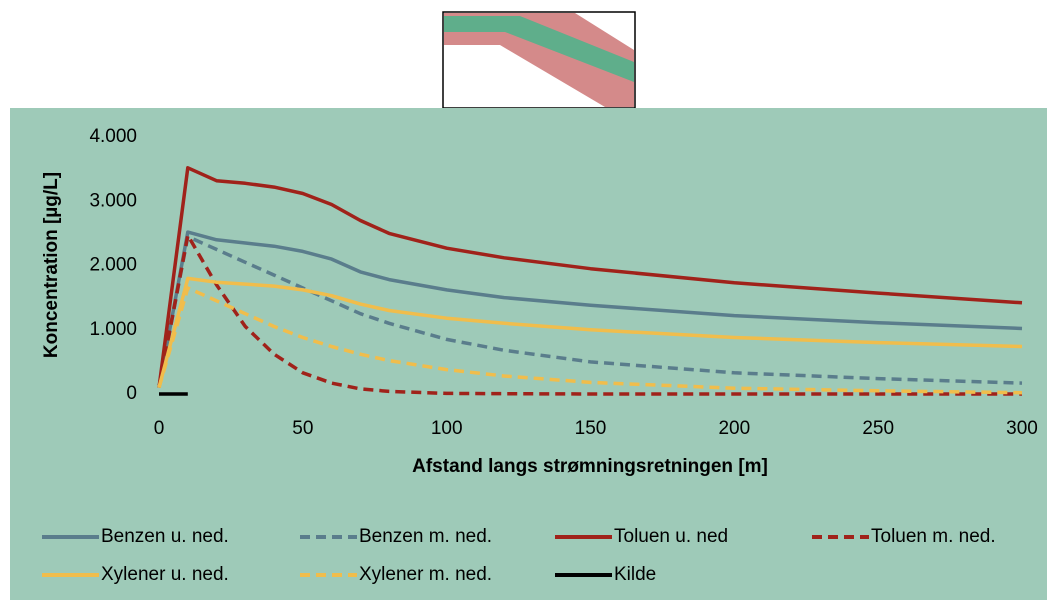  Describe the element at coordinates (165, 536) in the screenshot. I see `legend-label: Benzen u. ned.` at that location.